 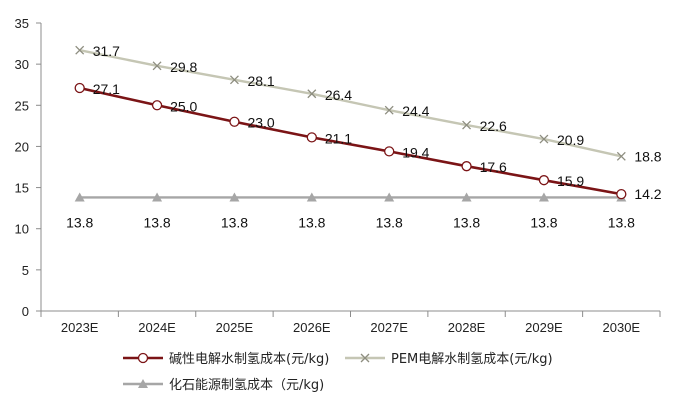 What do you see at coordinates (106, 89) in the screenshot?
I see `alkaline-data-label: 27.1` at bounding box center [106, 89].